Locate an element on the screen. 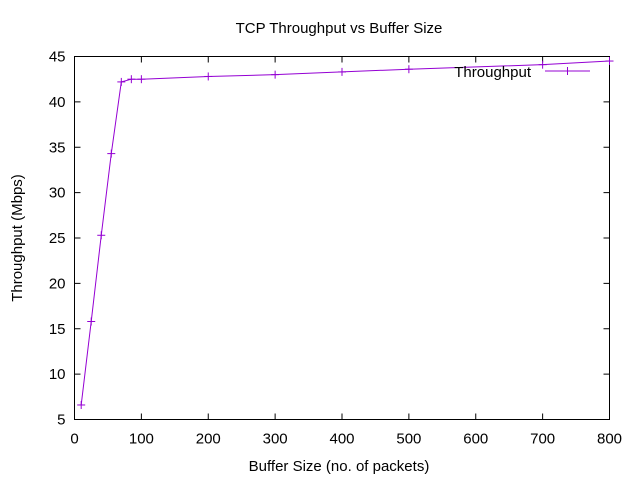 Image resolution: width=640 pixels, height=480 pixels. y-tick-label: 20 is located at coordinates (57, 283).